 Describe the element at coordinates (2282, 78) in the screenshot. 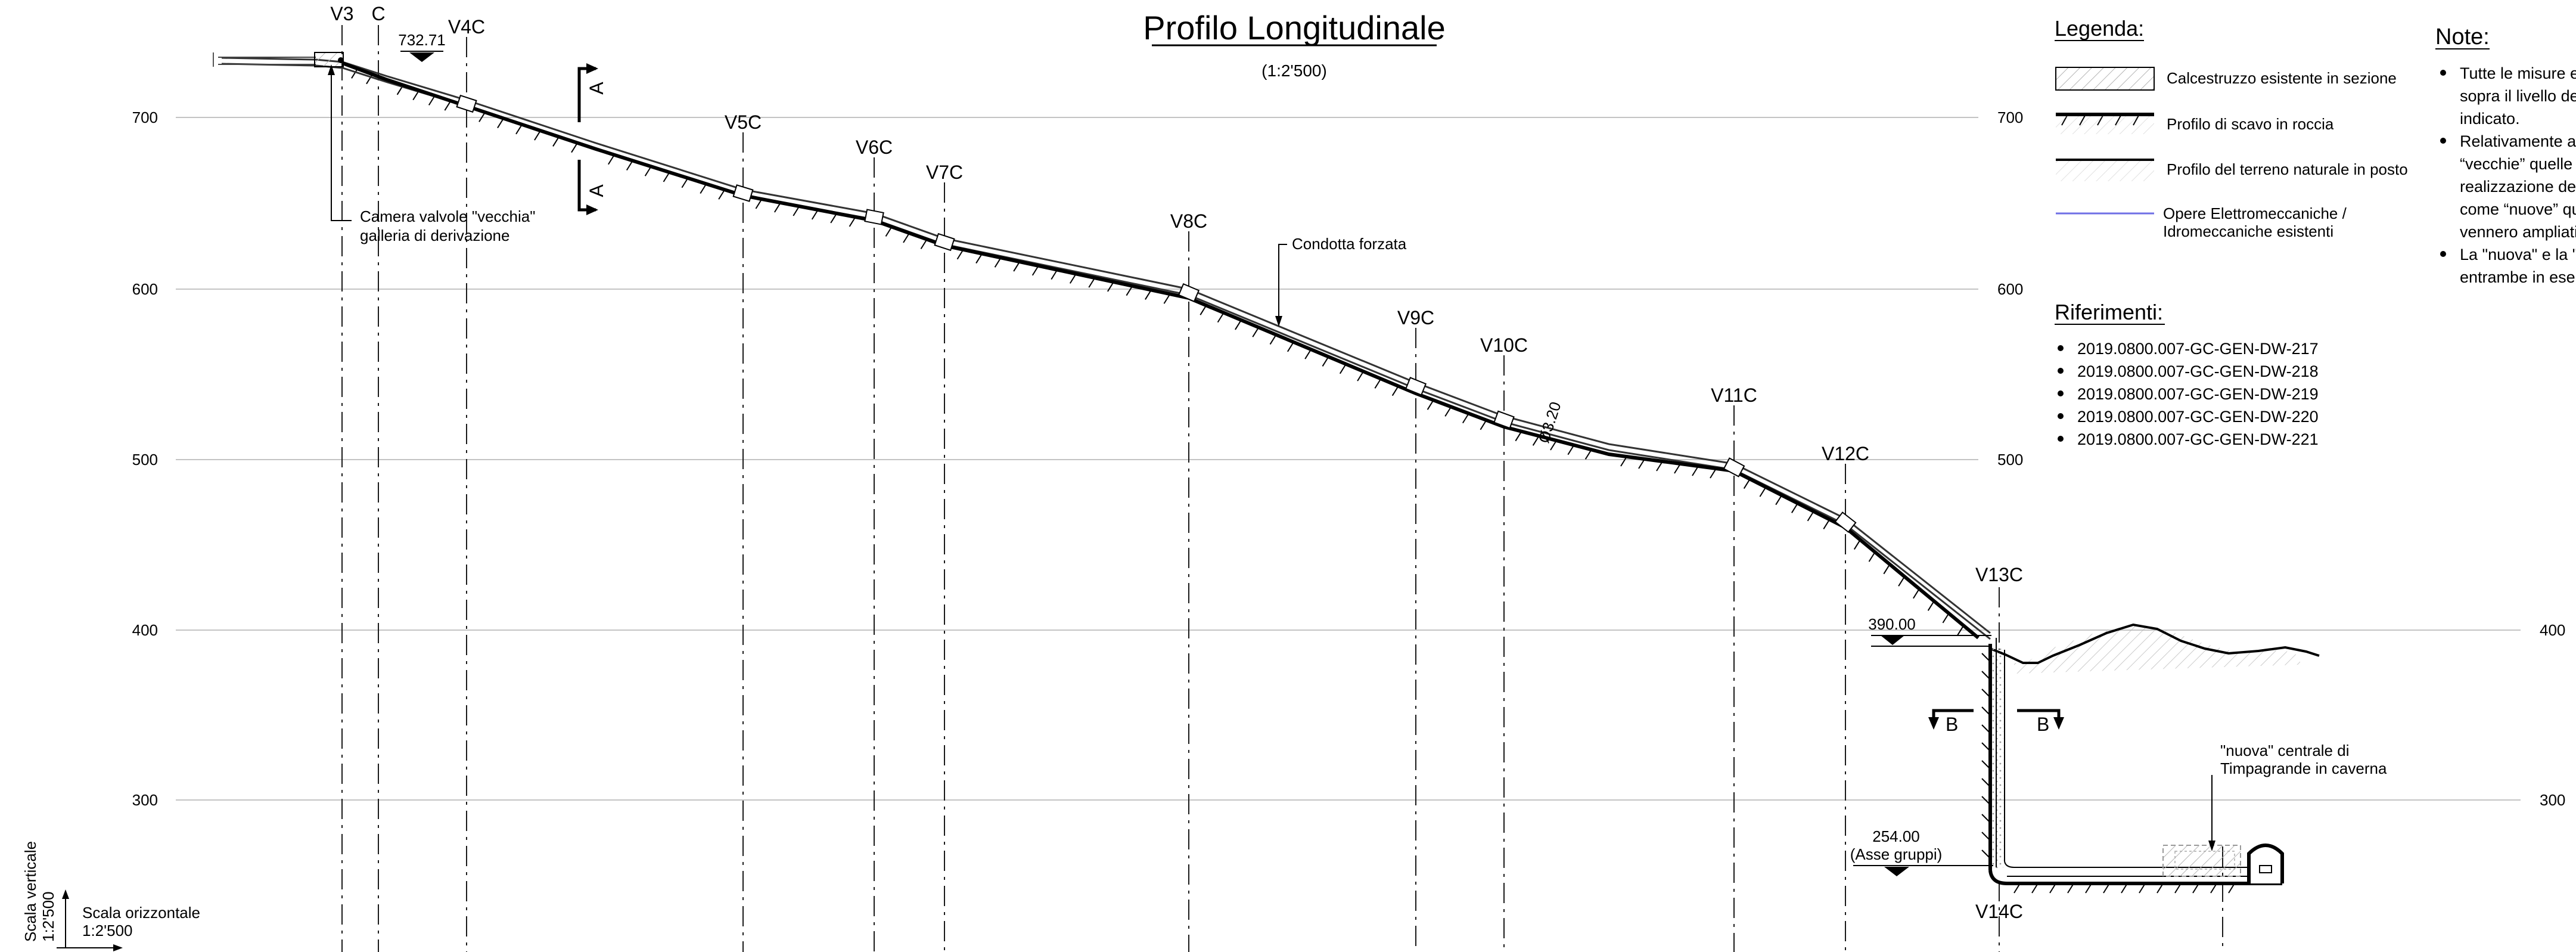

I see `legend-item-concrete: Calcestruzzo esistente in sezione` at that location.